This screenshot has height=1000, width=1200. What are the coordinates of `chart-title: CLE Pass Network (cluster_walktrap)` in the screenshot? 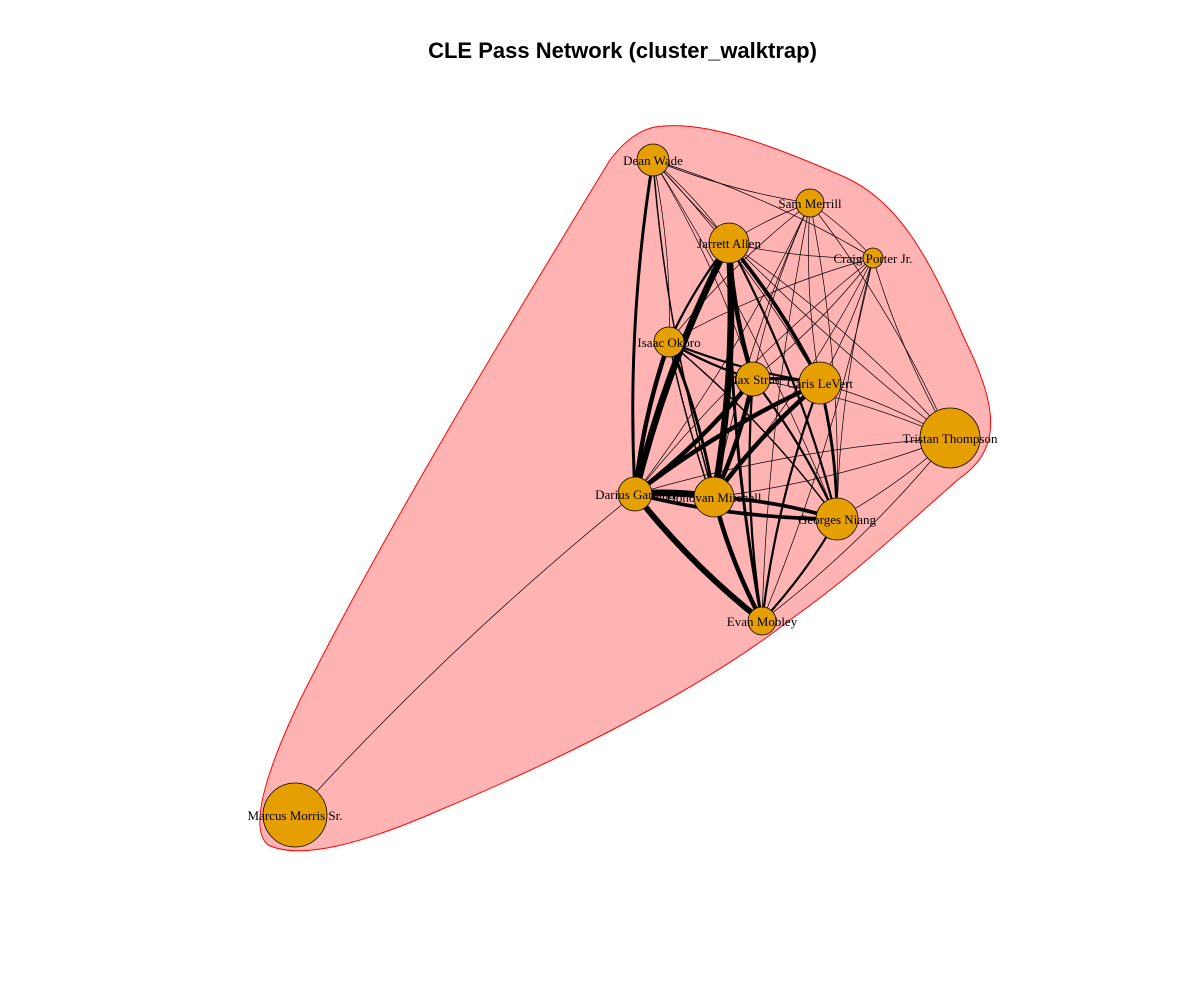 It's located at (622, 50).